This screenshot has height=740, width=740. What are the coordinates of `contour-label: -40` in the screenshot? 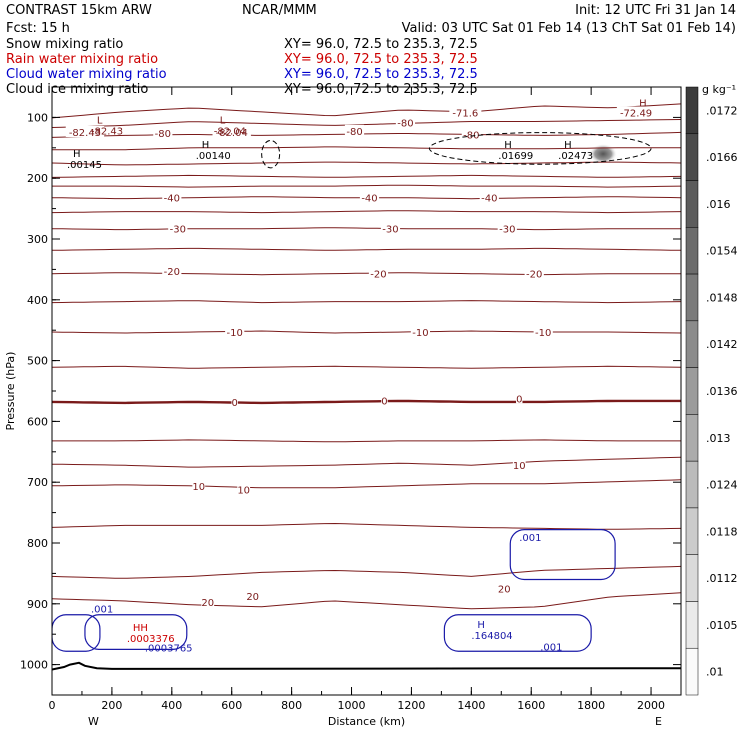 It's located at (489, 199).